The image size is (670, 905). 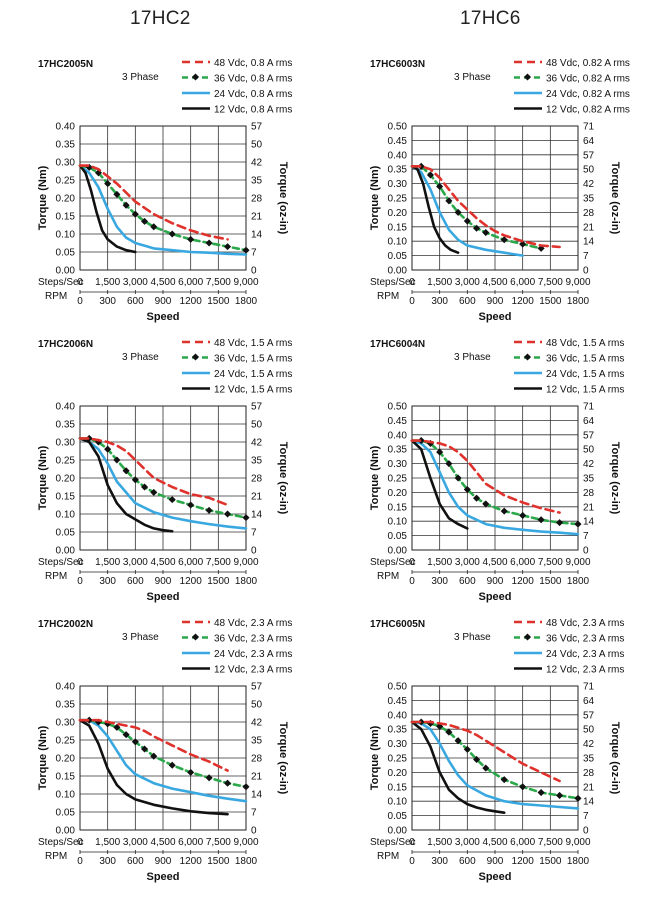 What do you see at coordinates (257, 687) in the screenshot?
I see `y-right-tick-label: 57` at bounding box center [257, 687].